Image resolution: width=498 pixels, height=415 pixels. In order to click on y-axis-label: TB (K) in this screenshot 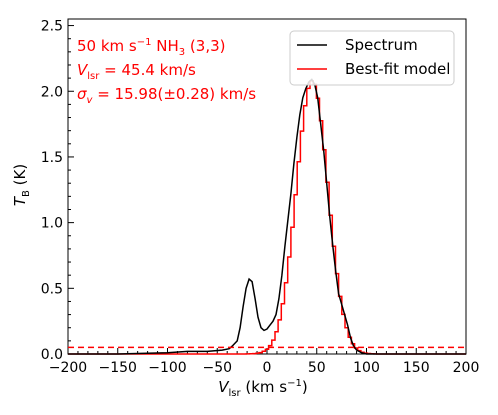, I will do `click(21, 185)`.